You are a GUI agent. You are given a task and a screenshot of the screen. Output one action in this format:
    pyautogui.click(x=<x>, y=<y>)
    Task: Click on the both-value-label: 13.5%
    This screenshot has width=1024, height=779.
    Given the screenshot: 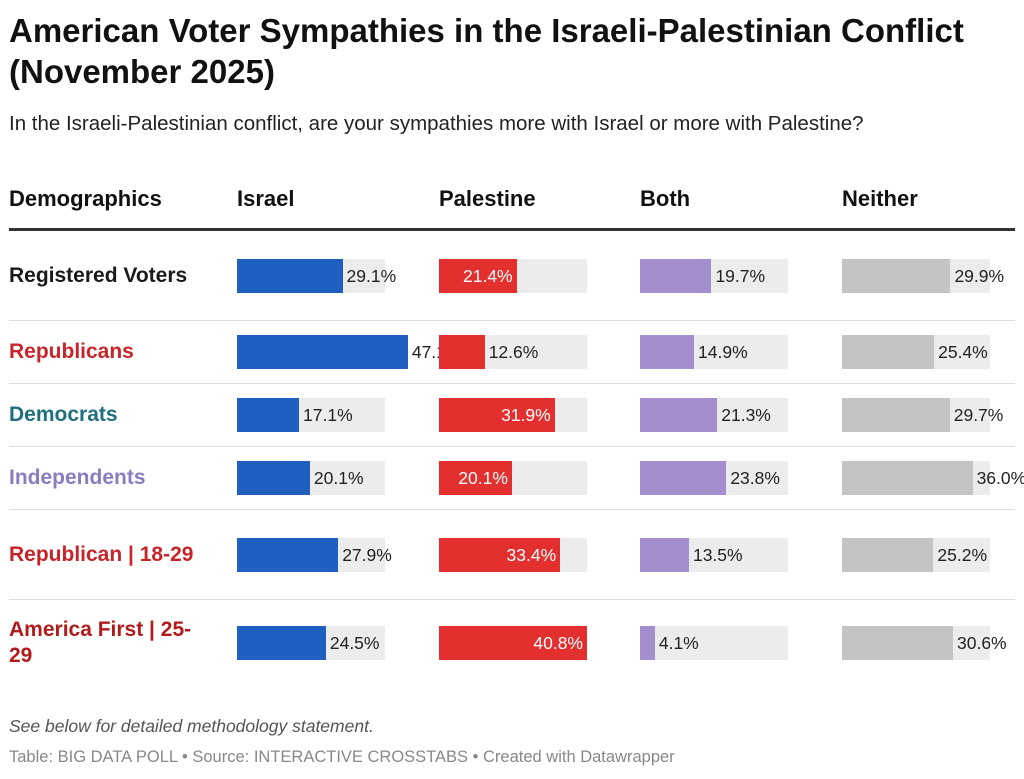 What is the action you would take?
    pyautogui.click(x=717, y=554)
    